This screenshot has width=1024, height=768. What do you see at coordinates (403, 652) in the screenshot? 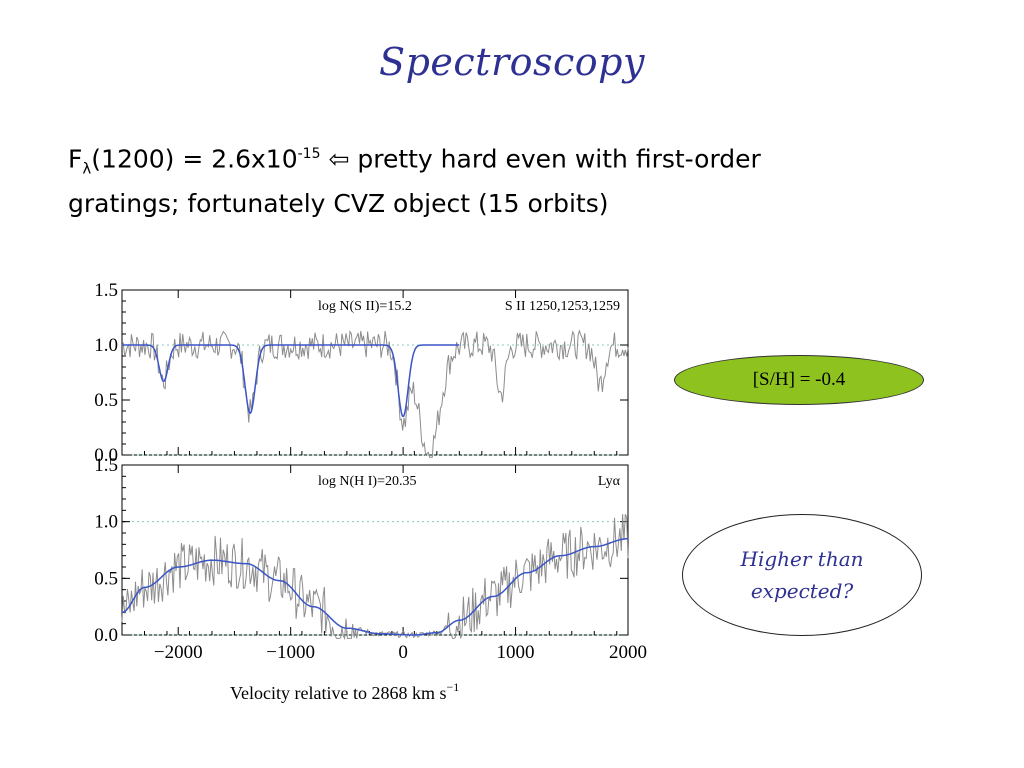
I see `x-tick-label: 0` at bounding box center [403, 652].